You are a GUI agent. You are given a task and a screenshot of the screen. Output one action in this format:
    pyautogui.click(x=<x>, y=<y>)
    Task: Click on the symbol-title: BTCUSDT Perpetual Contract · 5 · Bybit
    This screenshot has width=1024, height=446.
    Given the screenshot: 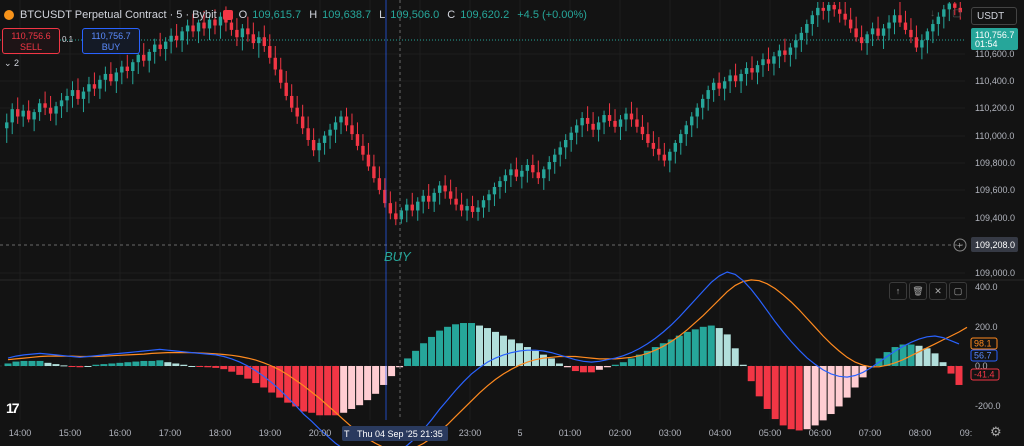 What is the action you would take?
    pyautogui.click(x=118, y=15)
    